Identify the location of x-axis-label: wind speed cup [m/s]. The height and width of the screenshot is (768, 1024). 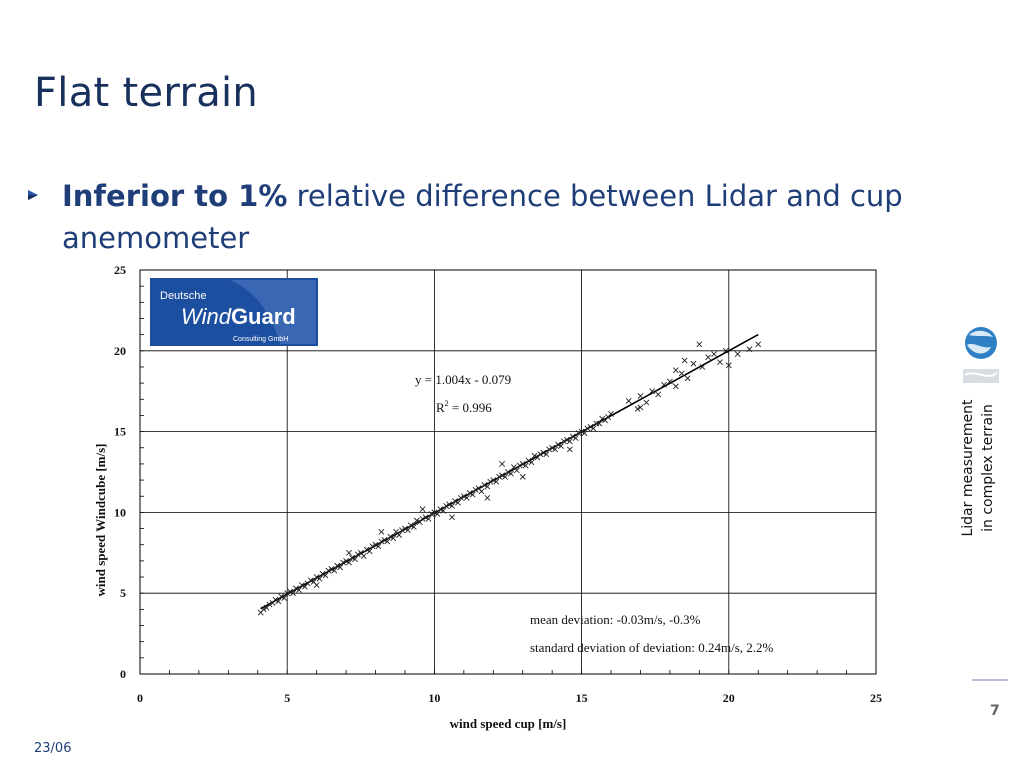
(508, 723).